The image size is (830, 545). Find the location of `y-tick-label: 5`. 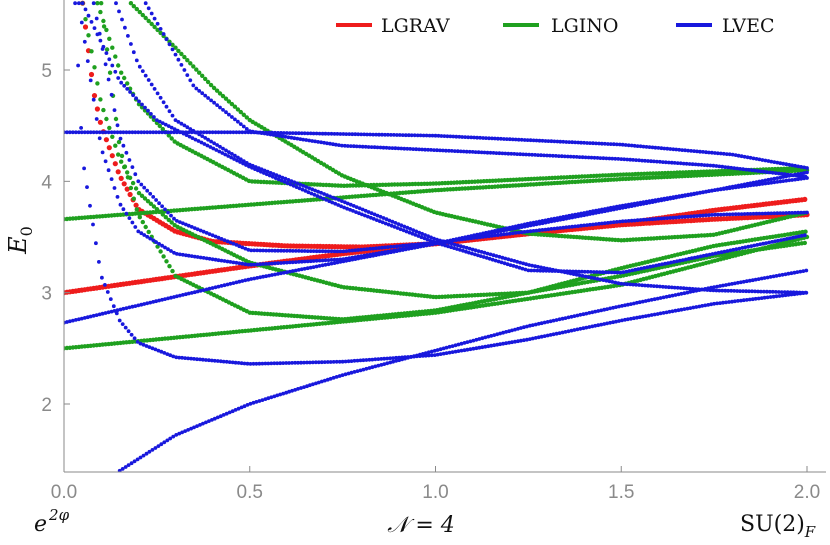

y-tick-label: 5 is located at coordinates (46, 71).